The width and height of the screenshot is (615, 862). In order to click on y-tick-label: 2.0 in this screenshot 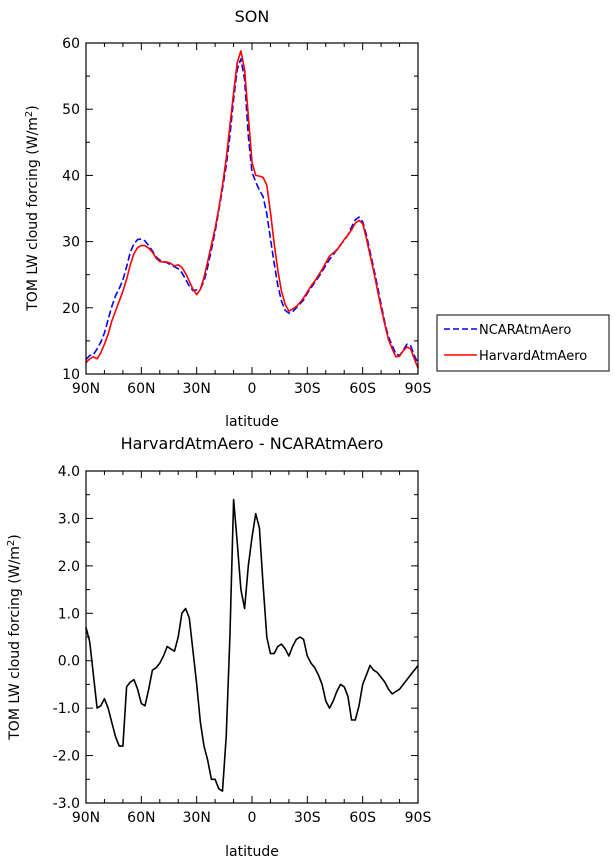, I will do `click(69, 567)`.